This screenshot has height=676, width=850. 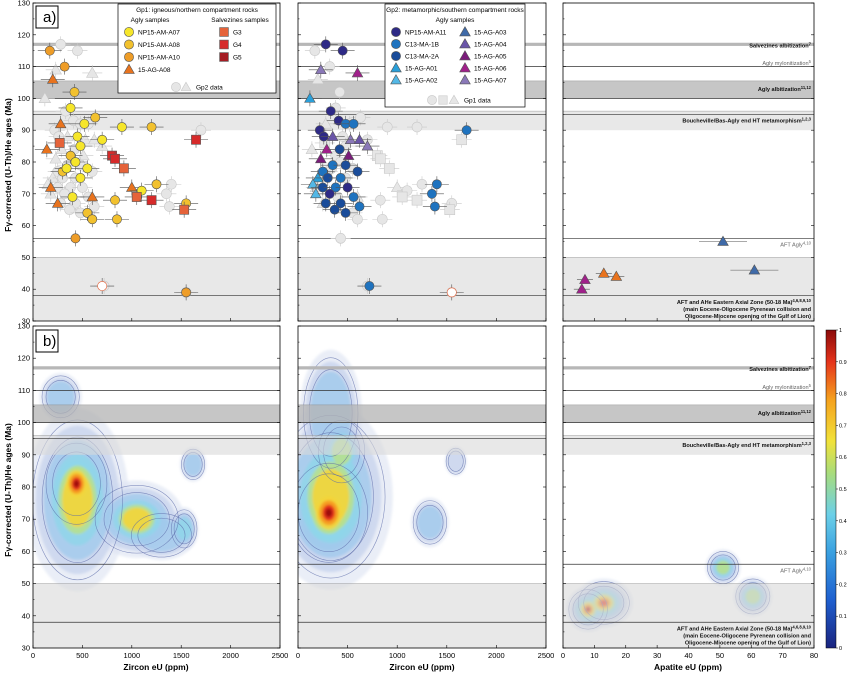 What do you see at coordinates (806, 87) in the screenshot?
I see `event-label-sup: 11,12` at bounding box center [806, 87].